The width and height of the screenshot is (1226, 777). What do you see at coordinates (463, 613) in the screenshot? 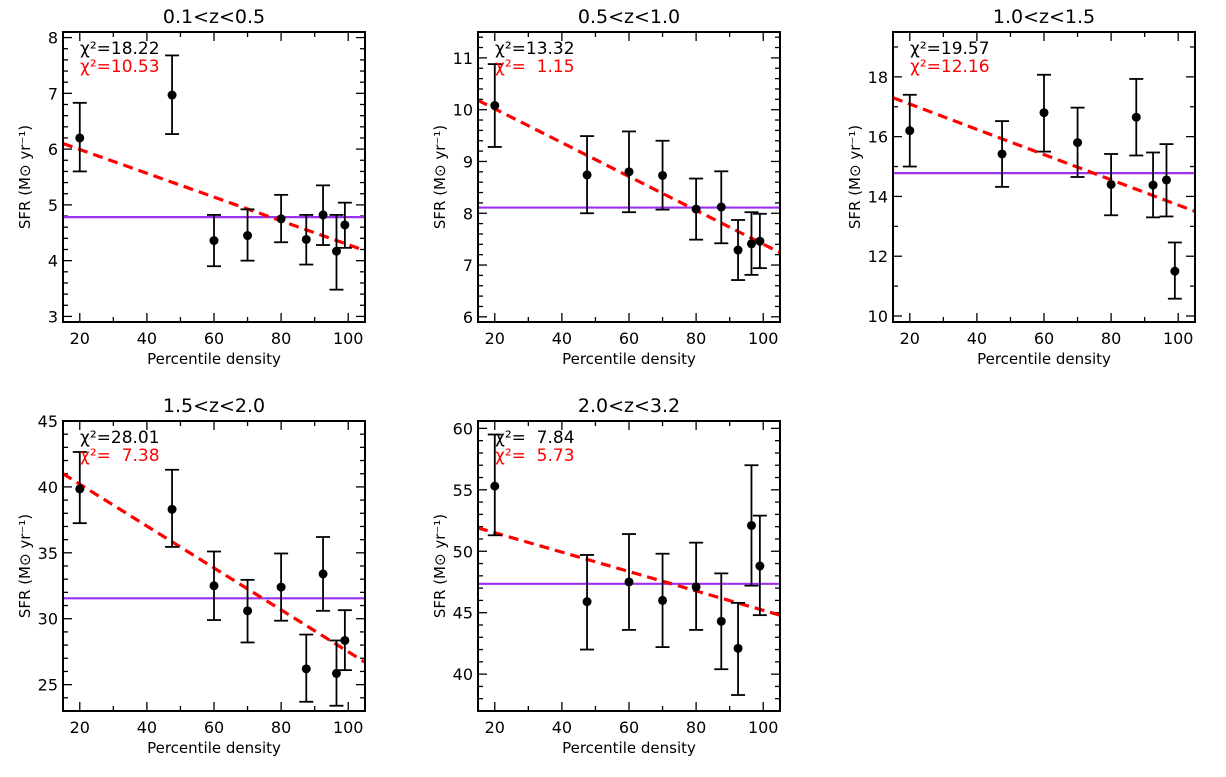
I see `y-tick-label: 45` at bounding box center [463, 613].